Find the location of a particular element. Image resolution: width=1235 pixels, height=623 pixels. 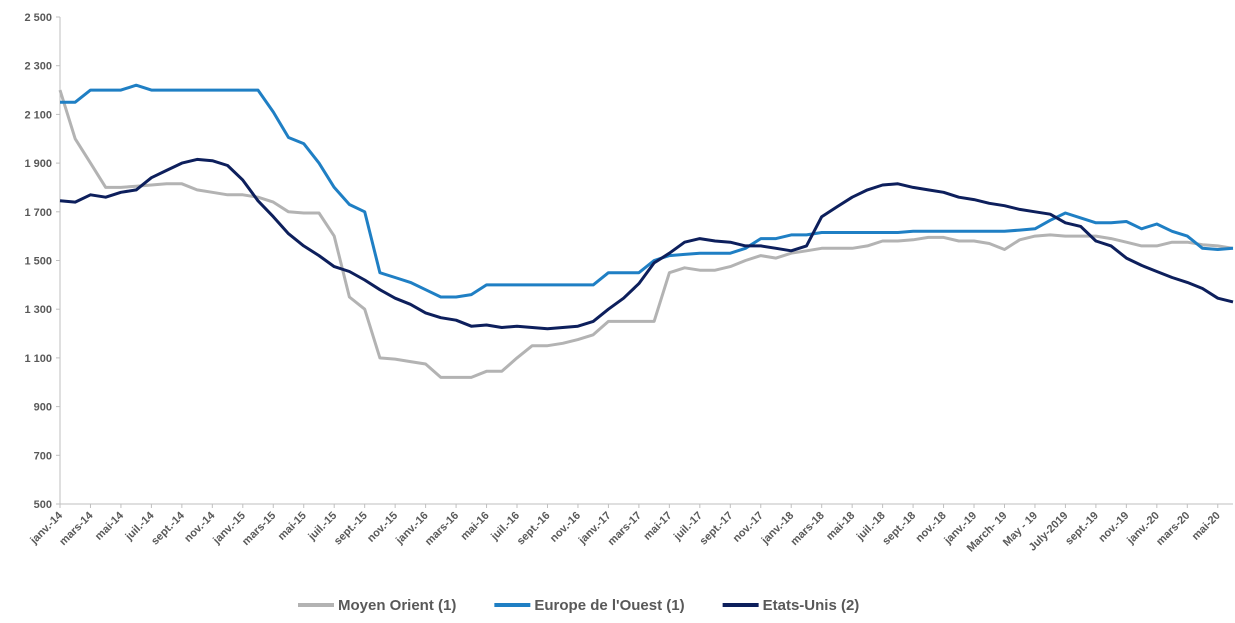

x-tick-label: sept.-16 is located at coordinates (534, 529).